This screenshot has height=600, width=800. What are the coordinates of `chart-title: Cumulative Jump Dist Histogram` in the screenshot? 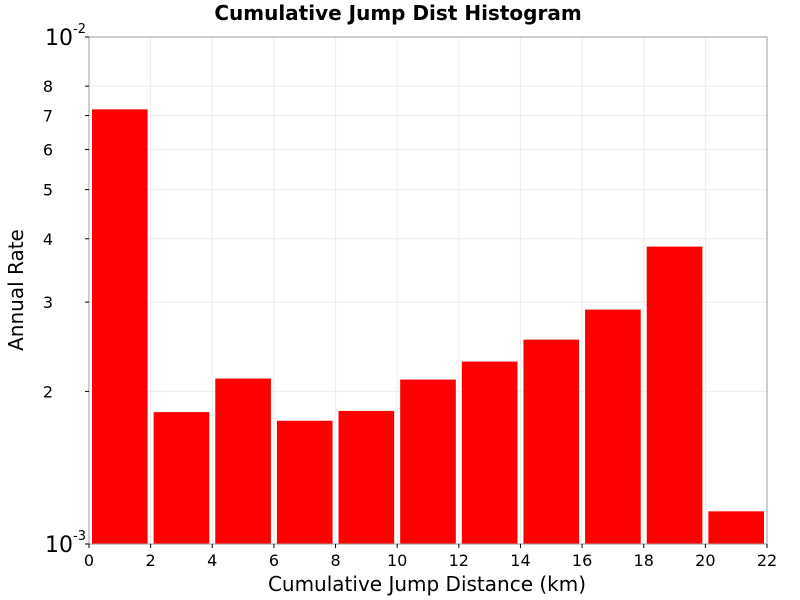 It's located at (397, 13).